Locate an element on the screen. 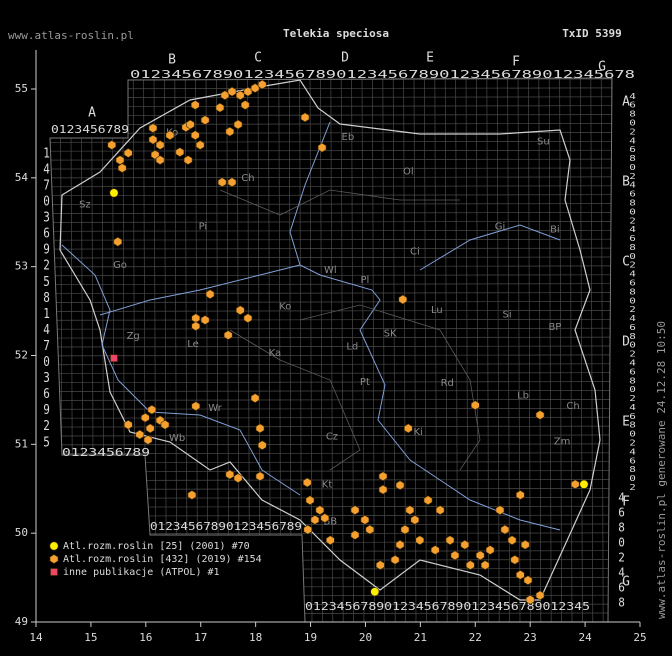 The width and height of the screenshot is (672, 656). region-label: Si is located at coordinates (507, 315).